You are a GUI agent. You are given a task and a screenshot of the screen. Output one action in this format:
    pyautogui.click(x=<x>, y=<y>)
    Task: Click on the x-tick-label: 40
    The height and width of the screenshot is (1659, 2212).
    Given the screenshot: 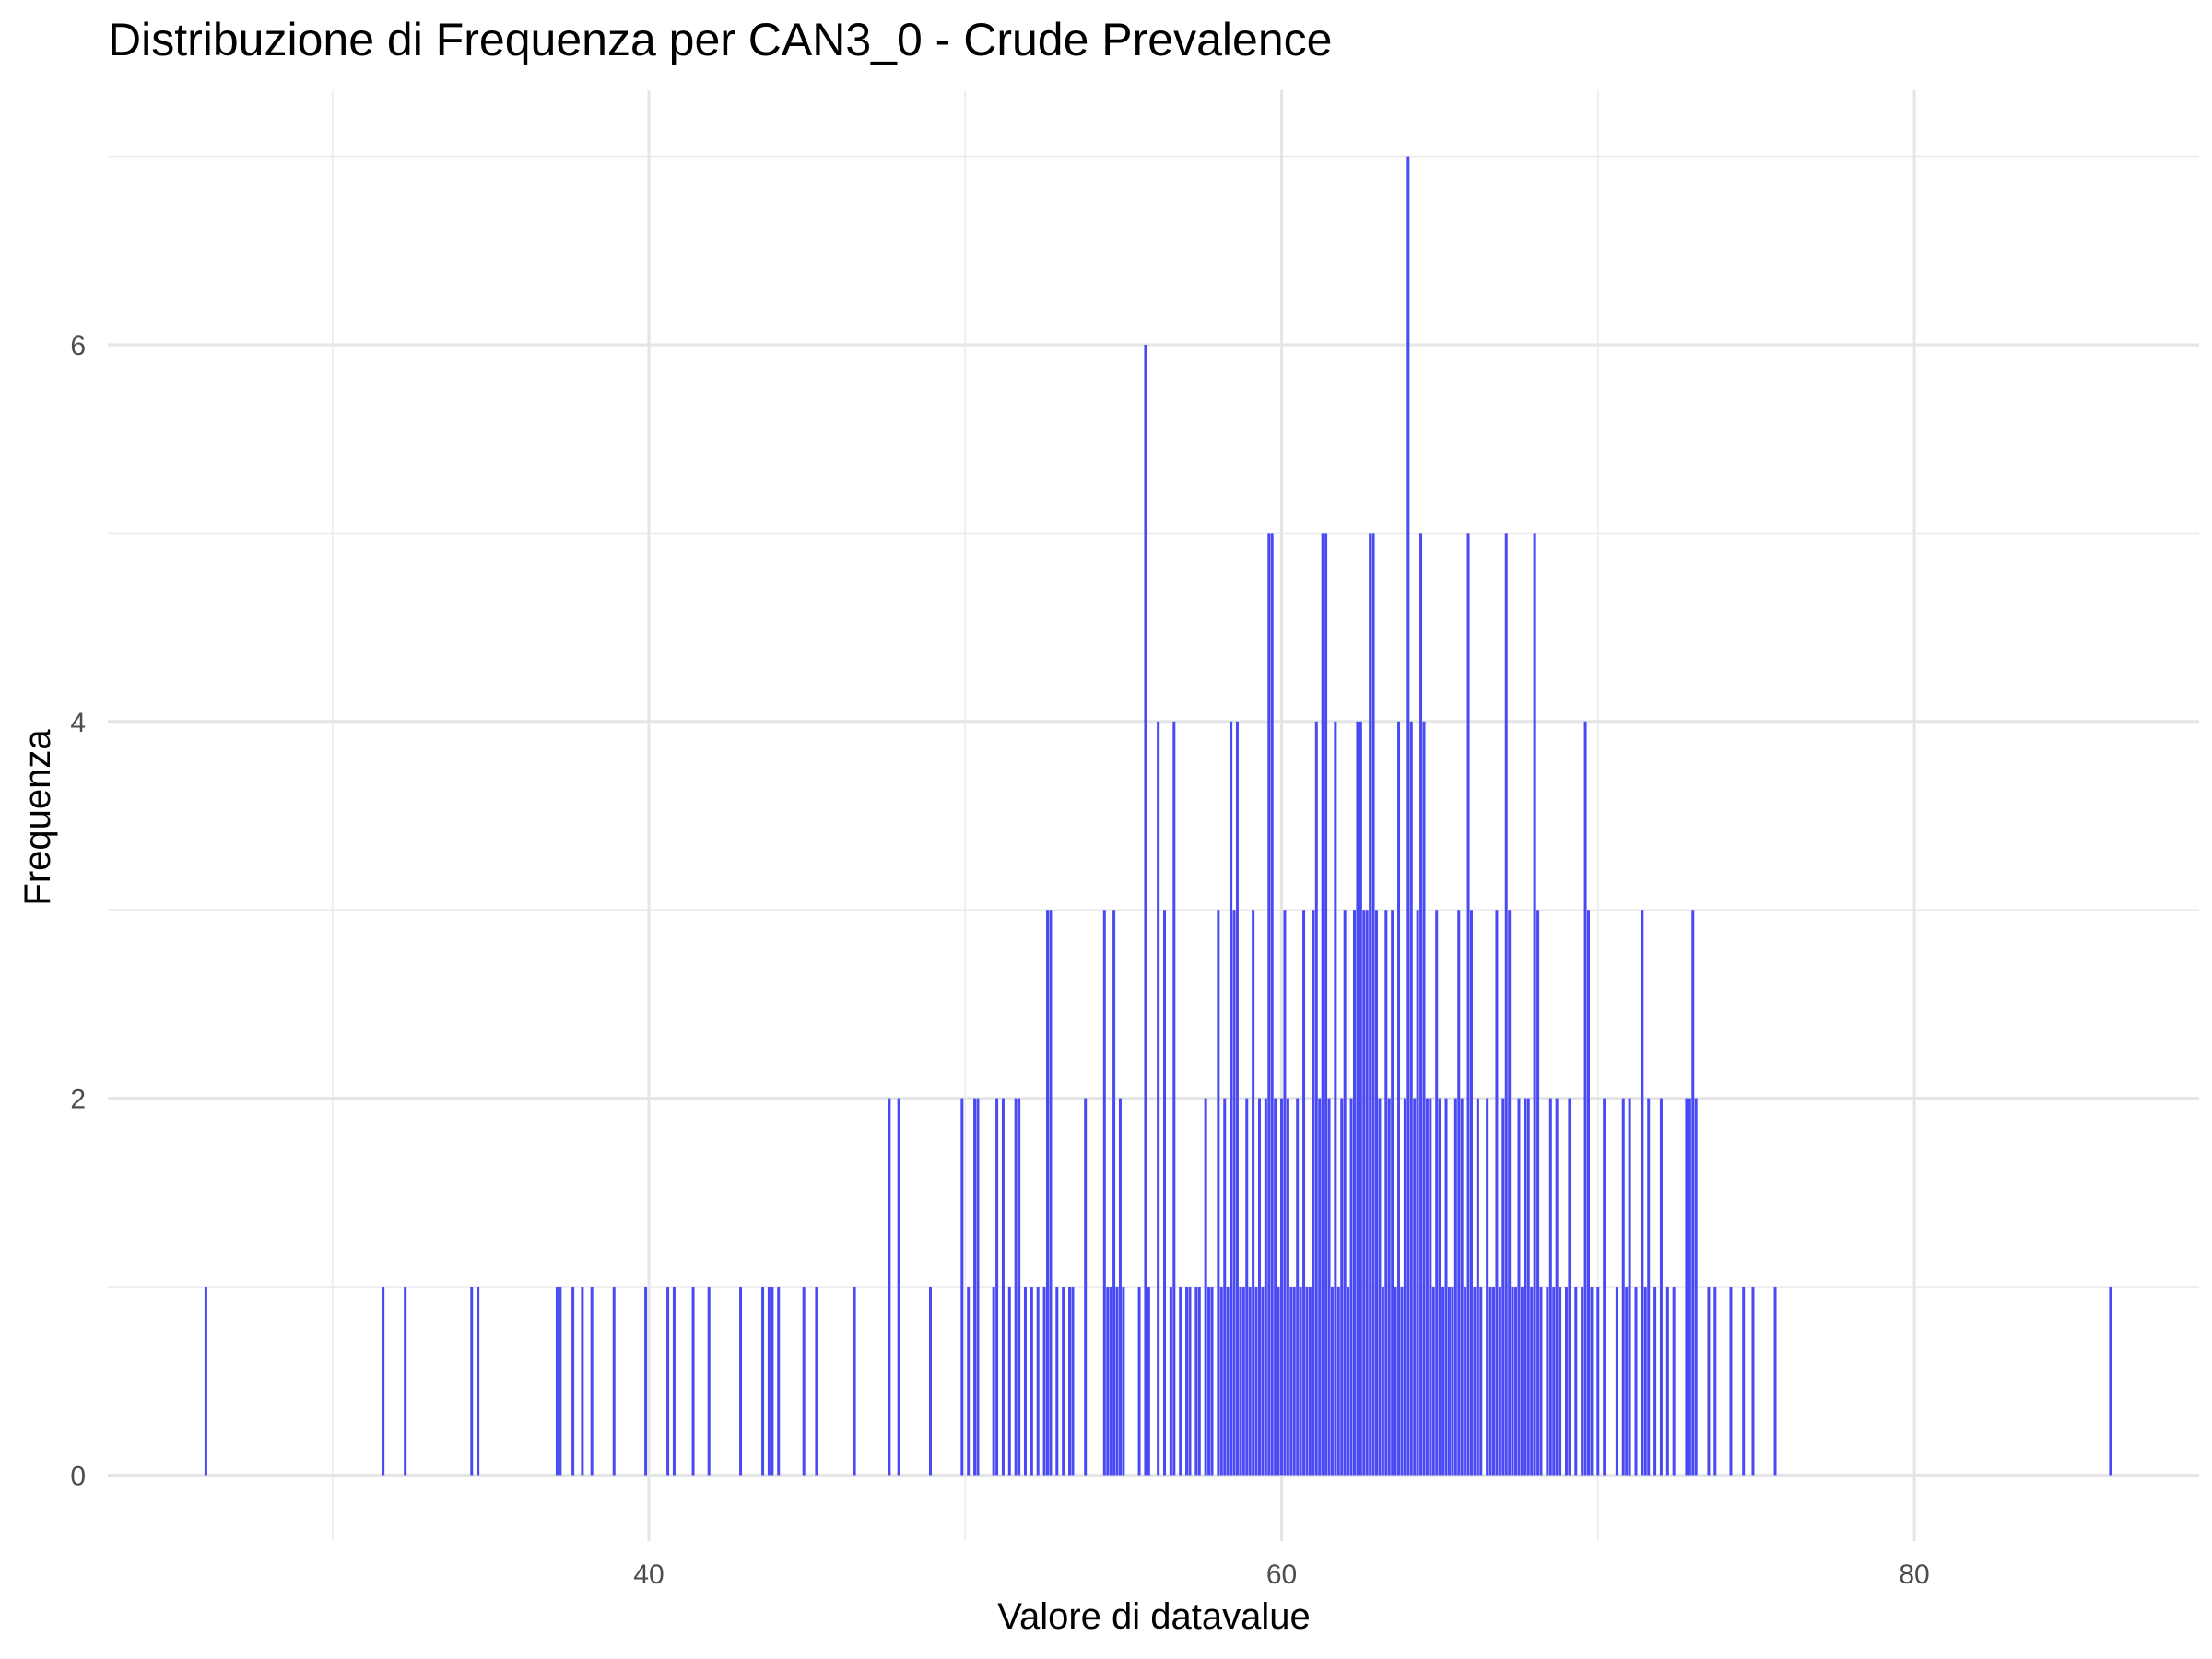 What is the action you would take?
    pyautogui.click(x=648, y=1574)
    